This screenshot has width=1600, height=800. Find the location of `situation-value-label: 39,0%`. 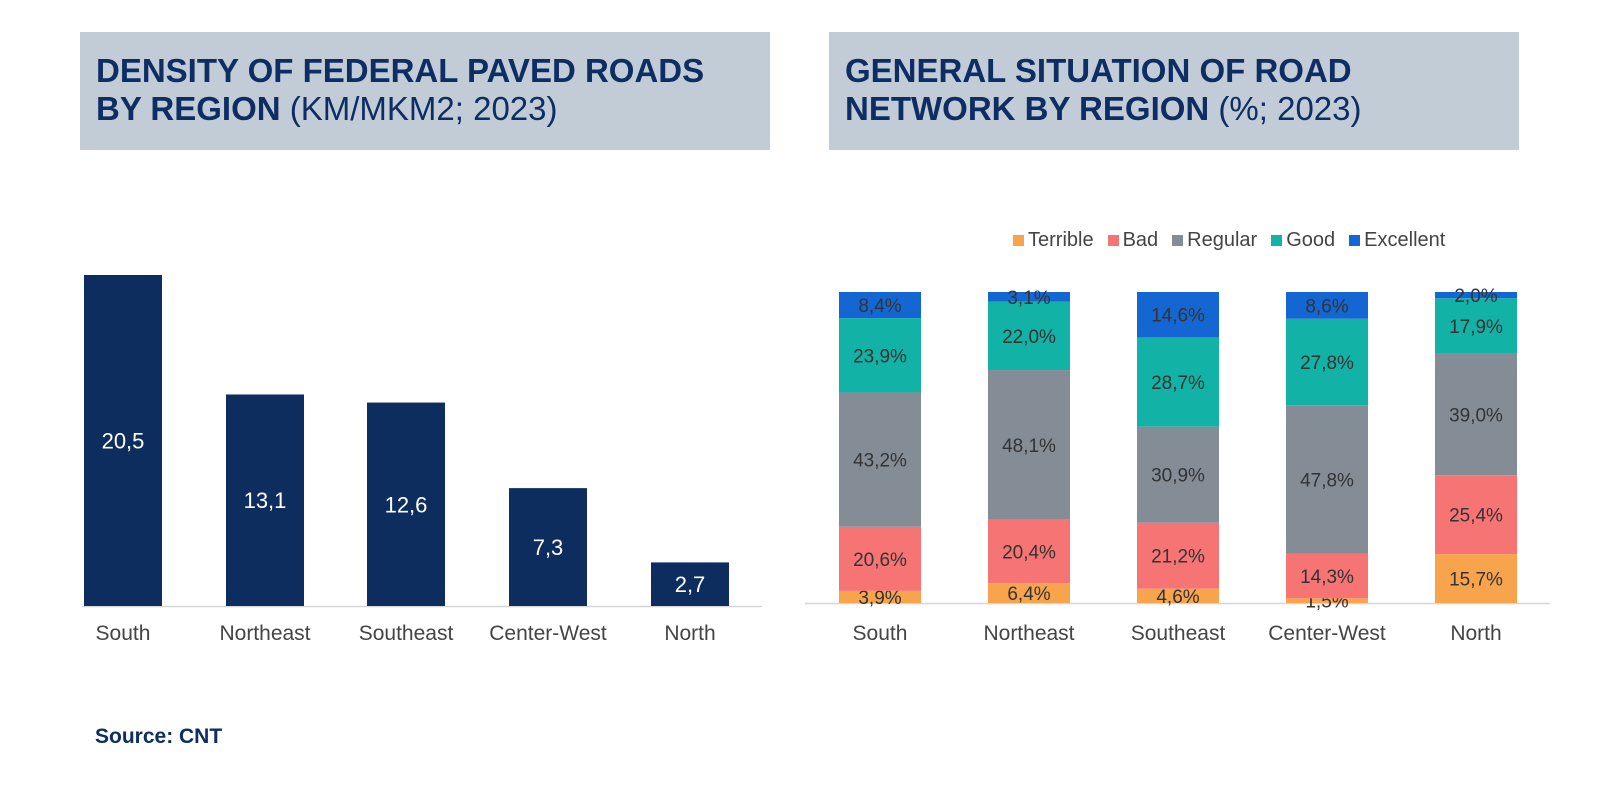

situation-value-label: 39,0% is located at coordinates (1476, 416).